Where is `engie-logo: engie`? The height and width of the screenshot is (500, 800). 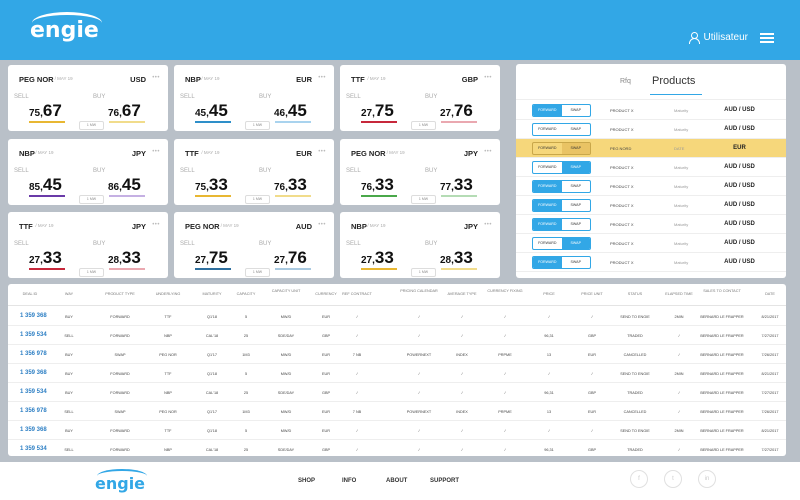 engie-logo: engie is located at coordinates (66, 27).